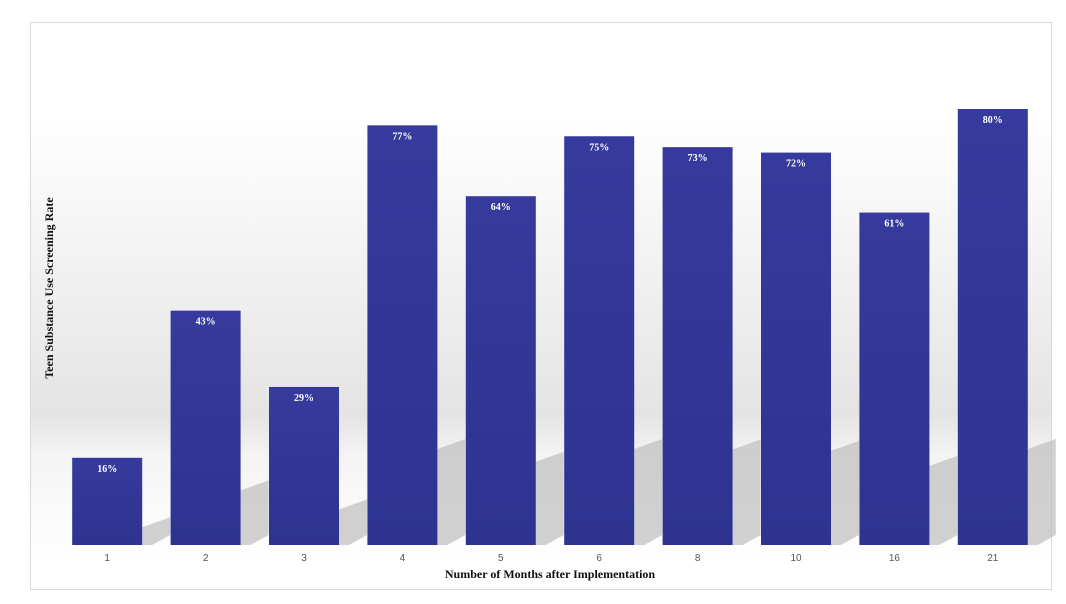  I want to click on bar-value-label: 29%, so click(304, 398).